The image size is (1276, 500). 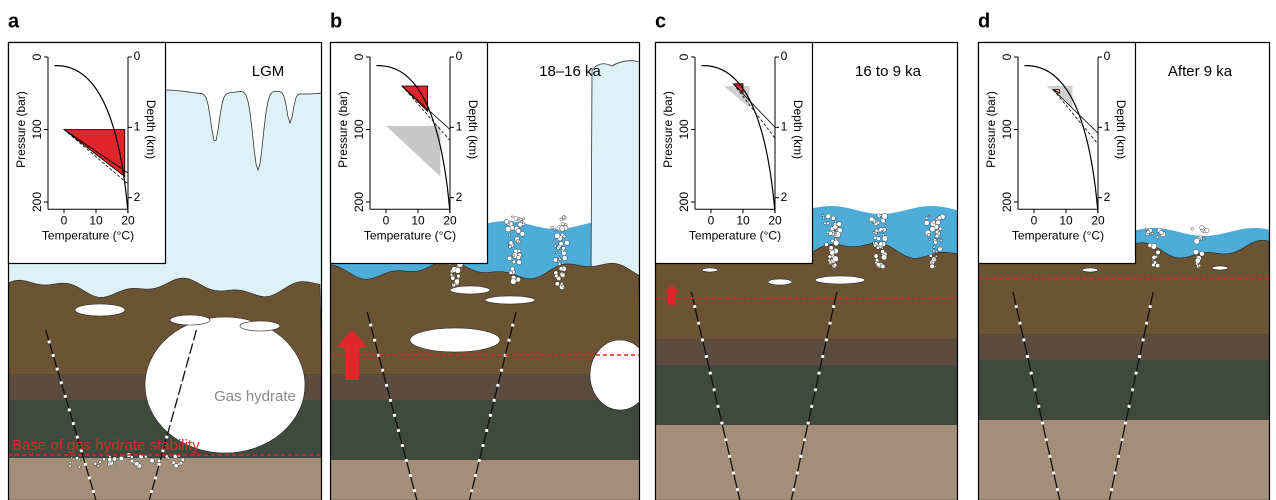 What do you see at coordinates (806, 352) in the screenshot?
I see `layer-mud` at bounding box center [806, 352].